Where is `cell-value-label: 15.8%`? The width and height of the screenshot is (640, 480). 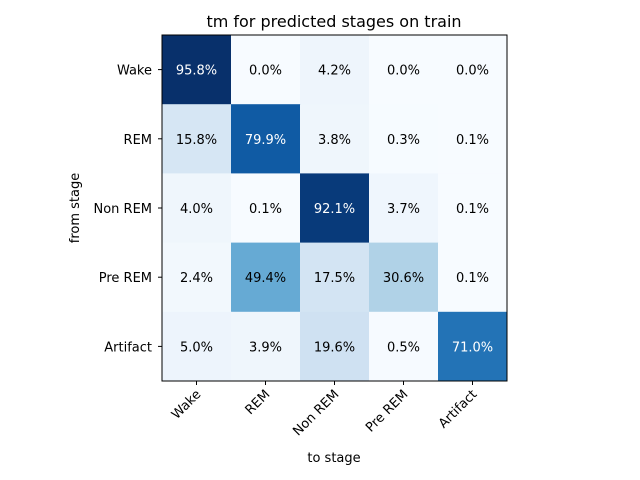
cell-value-label: 15.8% is located at coordinates (196, 140).